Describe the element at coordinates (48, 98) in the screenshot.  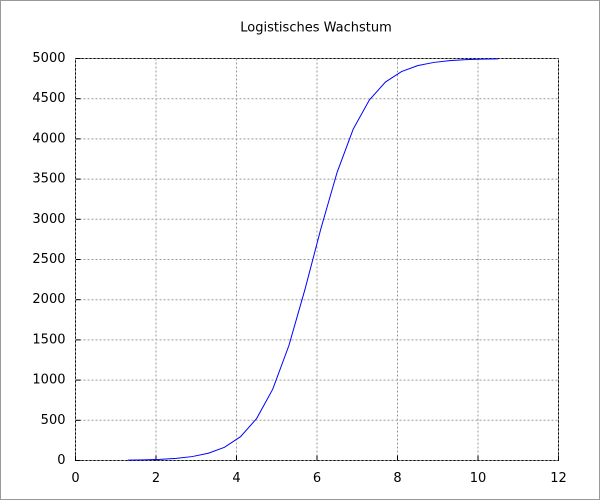
I see `y-tick-label: 4500` at that location.